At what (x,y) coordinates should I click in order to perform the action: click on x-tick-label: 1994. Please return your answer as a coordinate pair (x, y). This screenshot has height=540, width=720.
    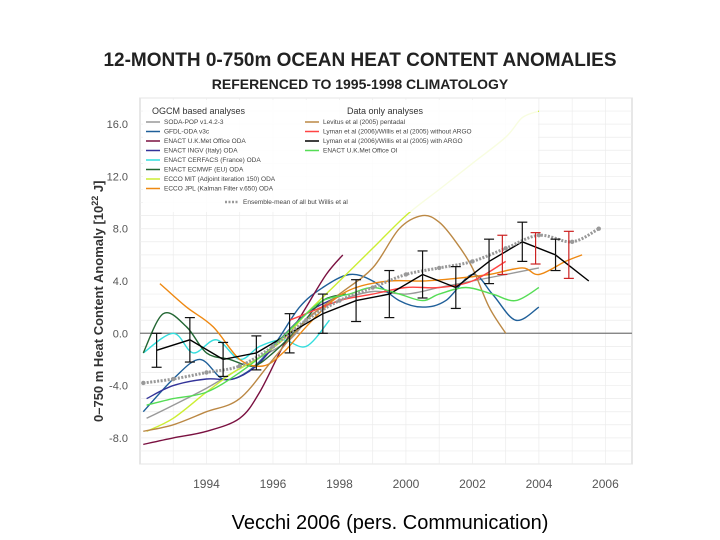
    Looking at the image, I should click on (206, 484).